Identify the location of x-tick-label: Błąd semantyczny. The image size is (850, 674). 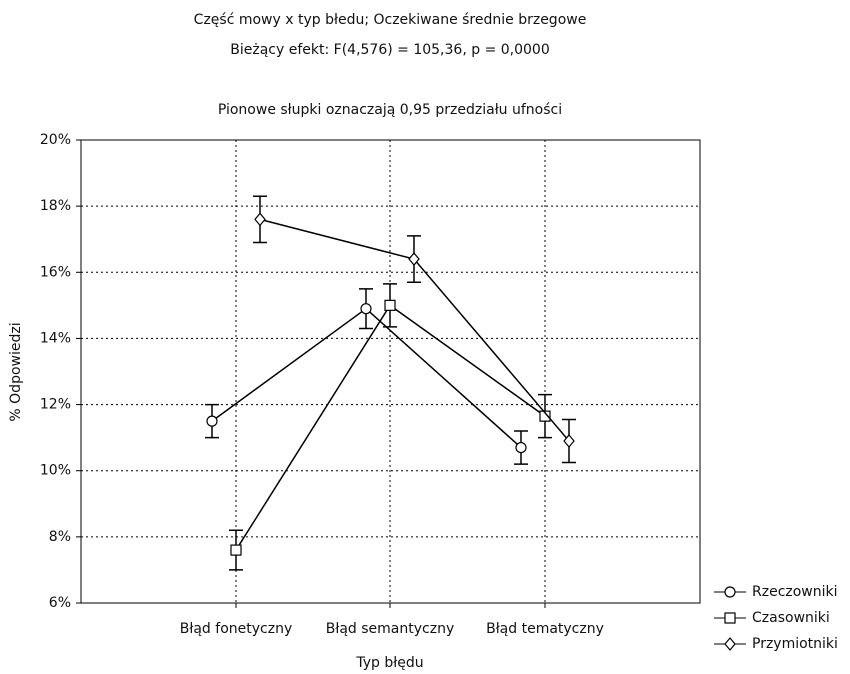
(390, 629).